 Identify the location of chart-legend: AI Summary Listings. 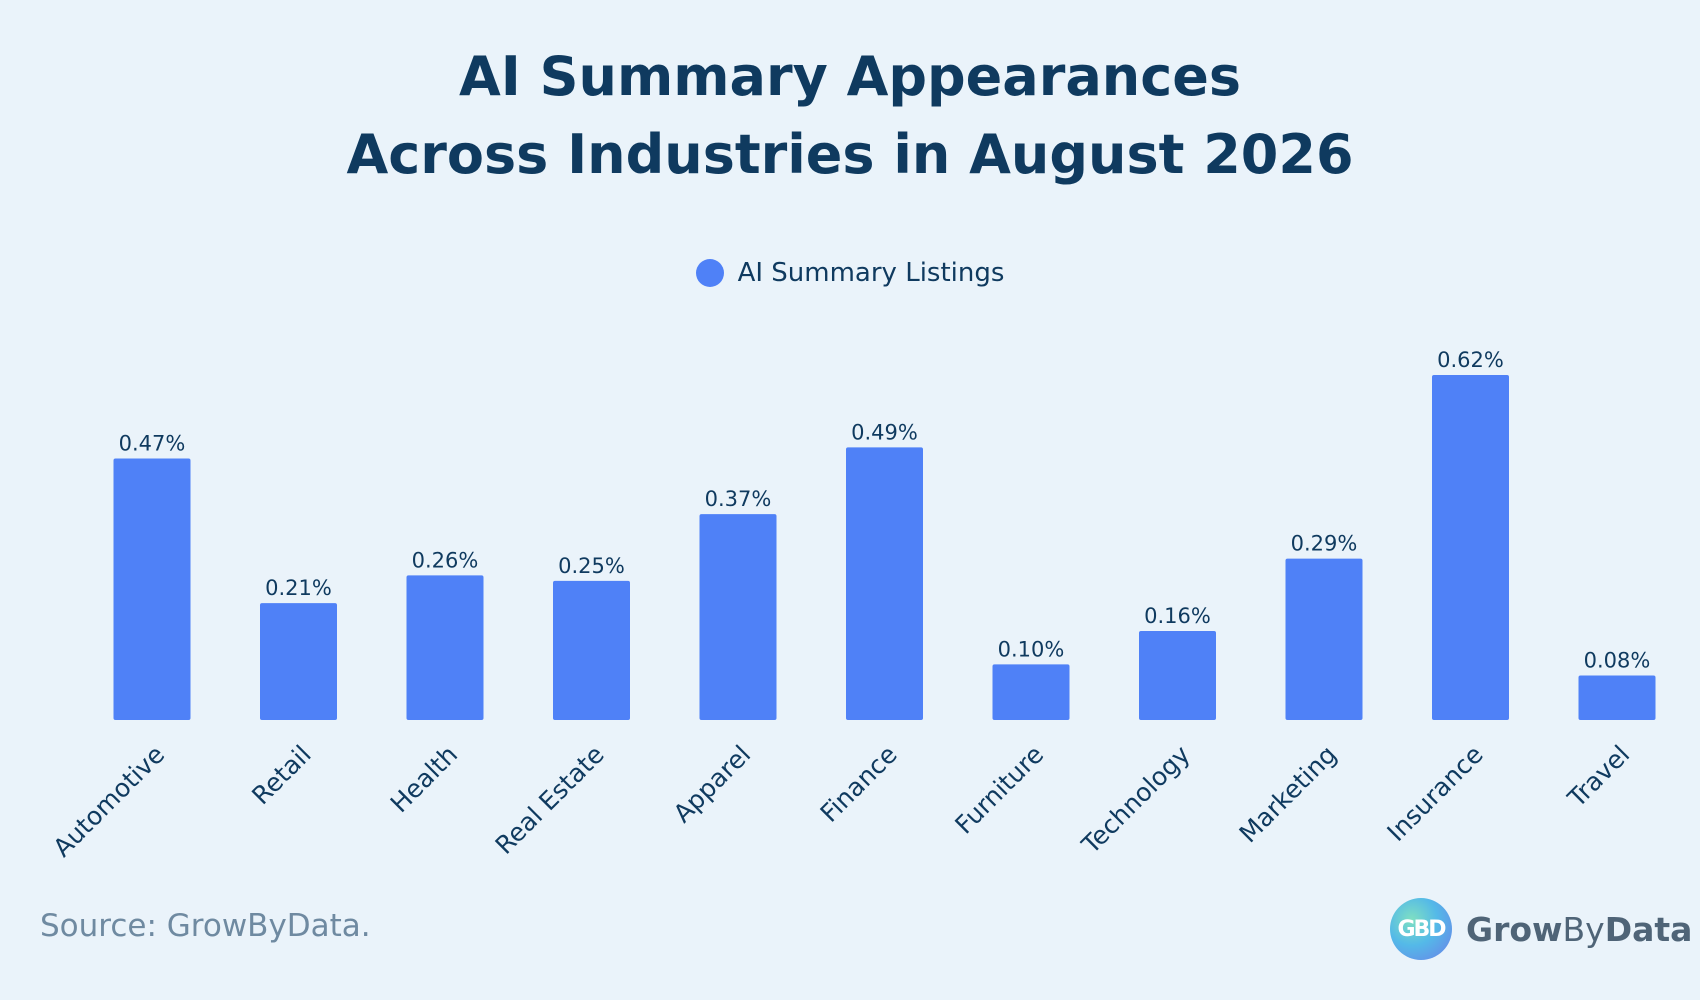
(850, 273).